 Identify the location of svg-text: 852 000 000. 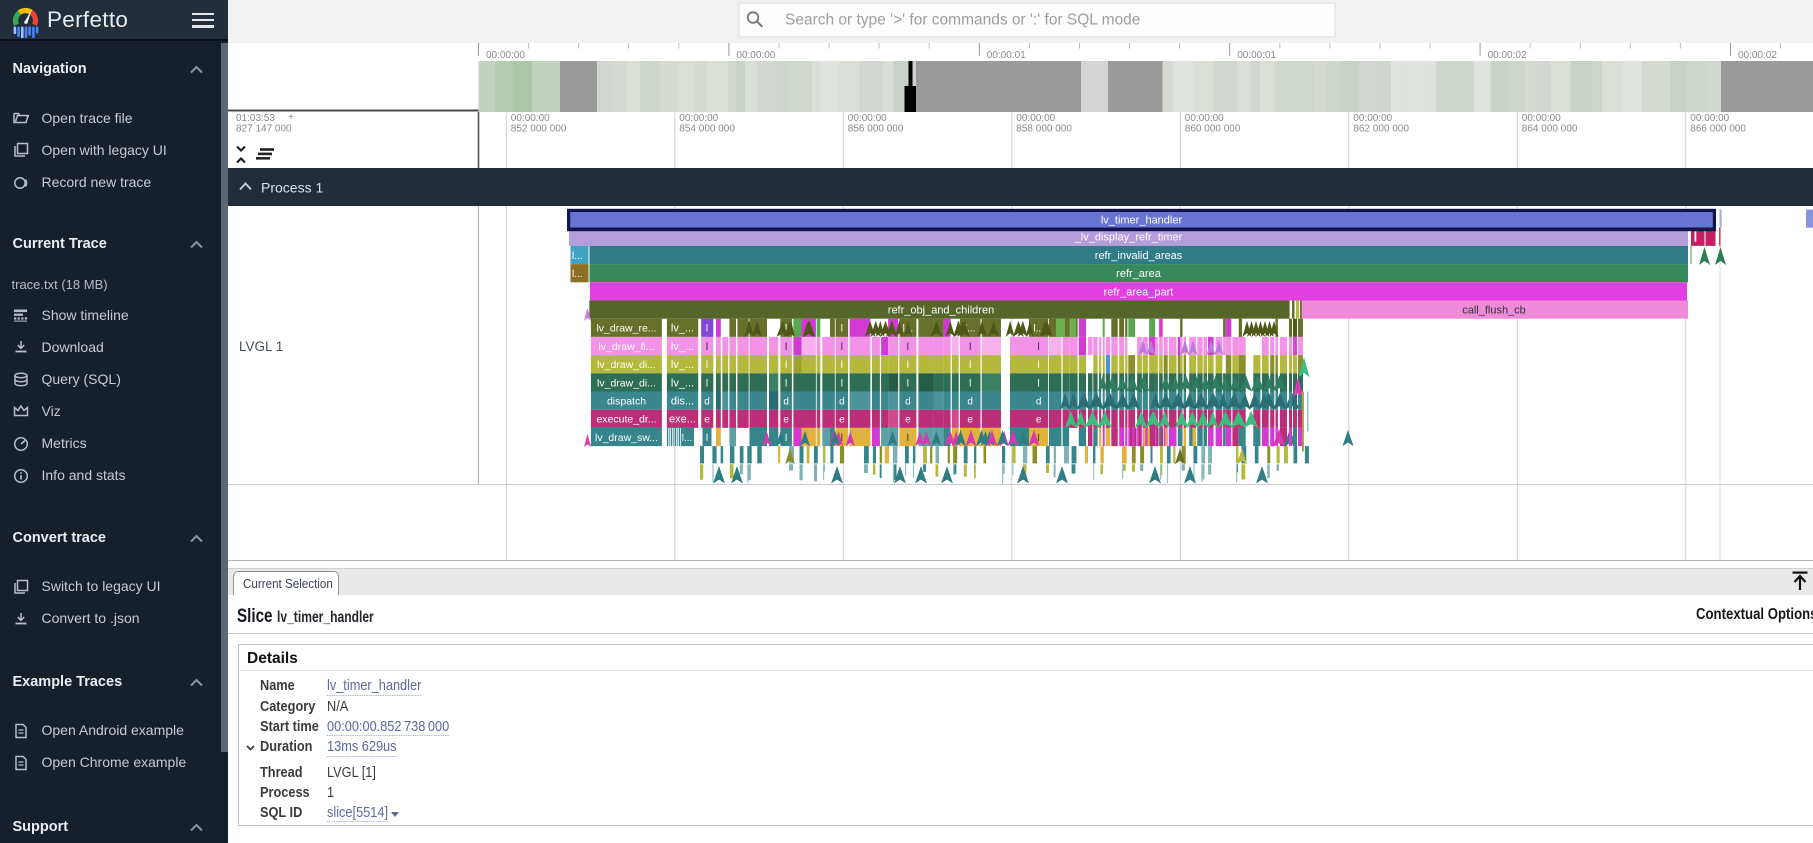
(539, 129).